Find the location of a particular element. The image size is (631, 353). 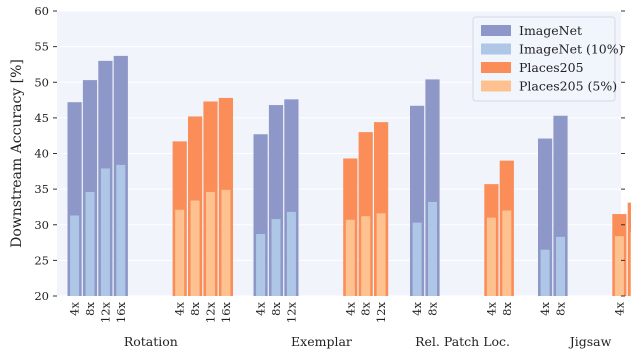

y-tick-label: 35 is located at coordinates (41, 189).